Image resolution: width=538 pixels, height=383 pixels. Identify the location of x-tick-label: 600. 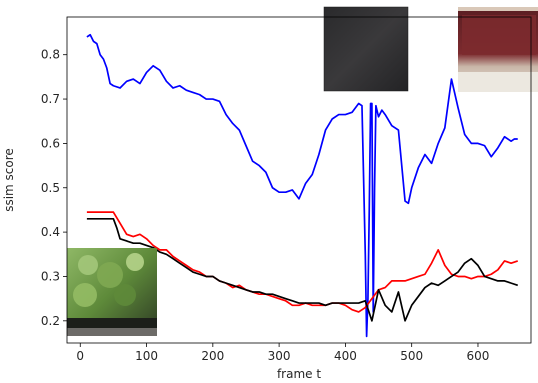
(478, 356).